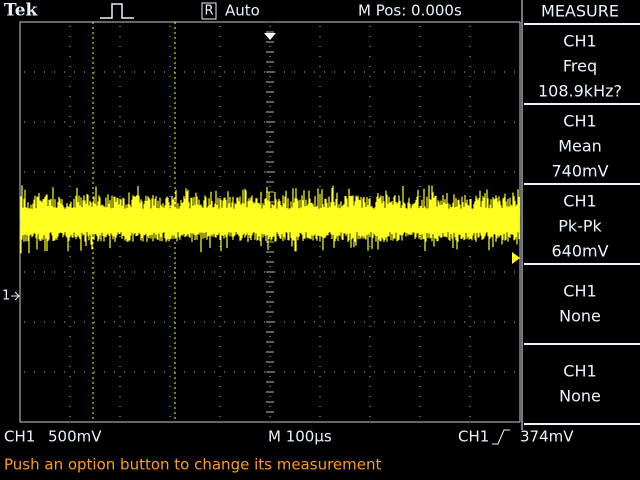  I want to click on noise-trace, so click(270, 219).